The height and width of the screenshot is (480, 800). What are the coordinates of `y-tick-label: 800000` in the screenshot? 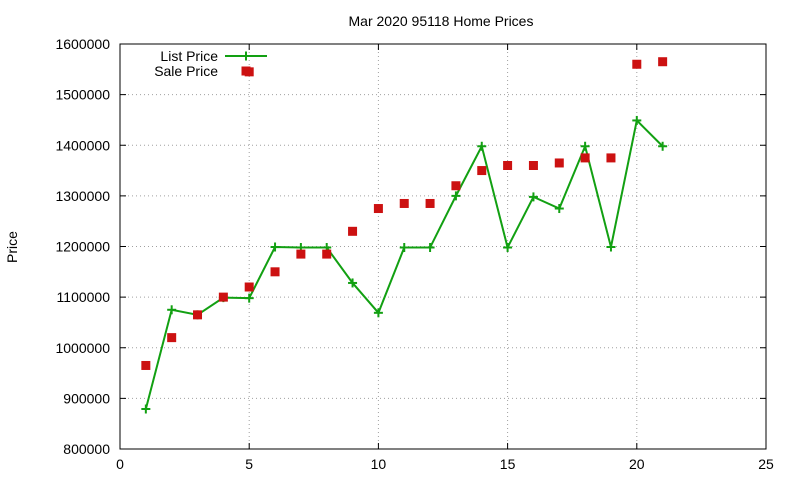 It's located at (86, 449).